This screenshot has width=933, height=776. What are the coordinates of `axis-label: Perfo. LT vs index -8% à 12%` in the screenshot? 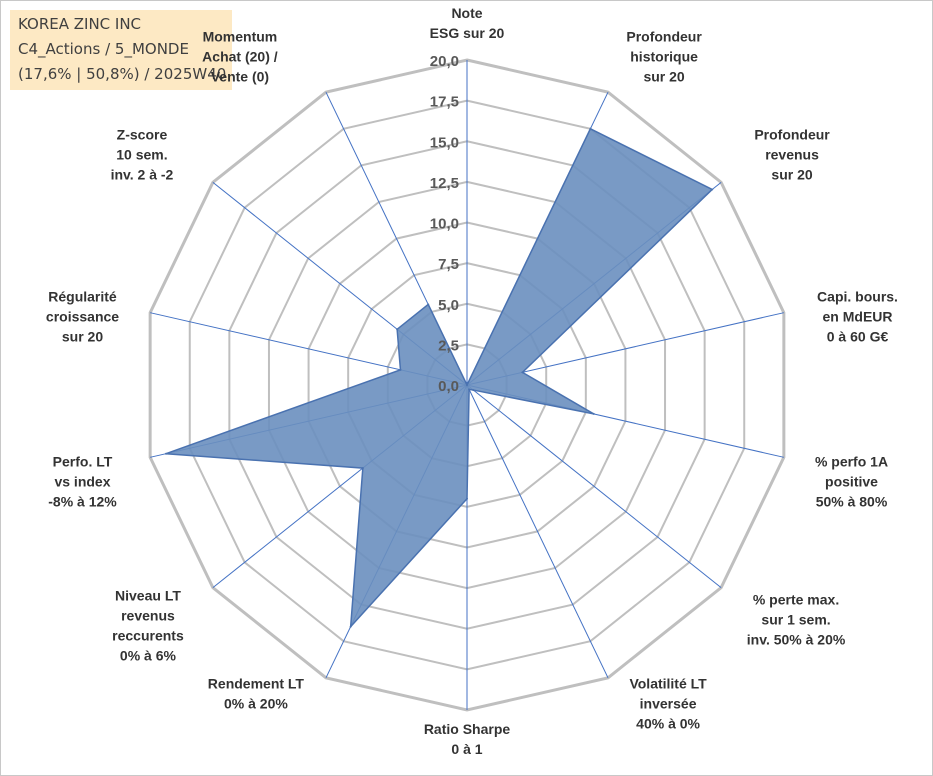 It's located at (82, 481).